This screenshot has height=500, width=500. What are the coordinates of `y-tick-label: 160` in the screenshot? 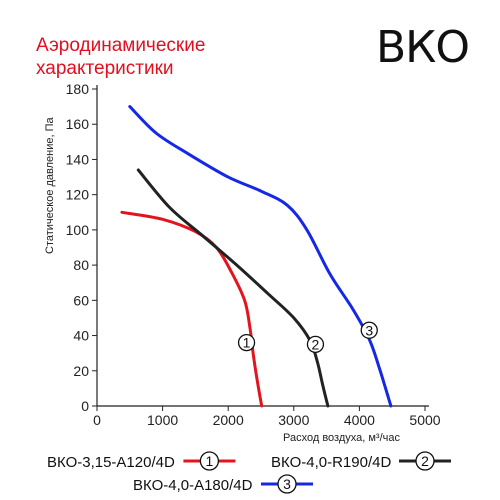 It's located at (78, 124).